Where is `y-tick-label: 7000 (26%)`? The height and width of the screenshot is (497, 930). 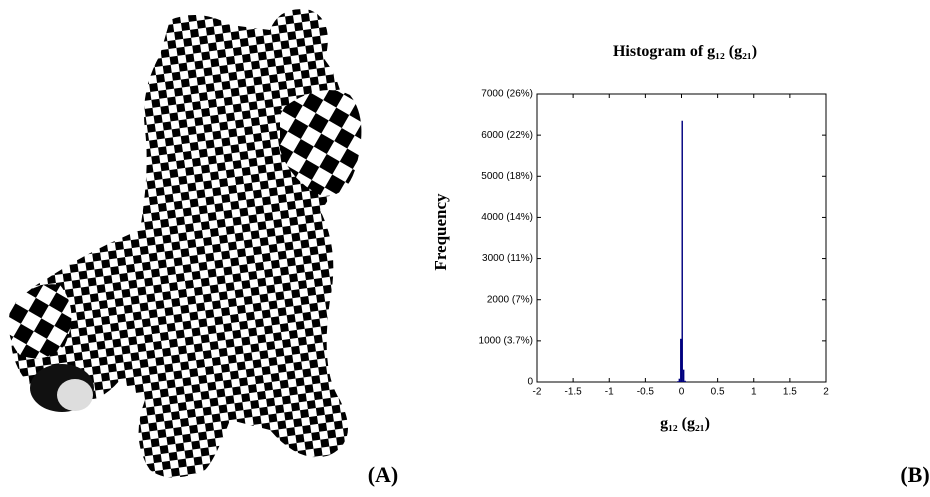
y-tick-label: 7000 (26%) is located at coordinates (507, 94).